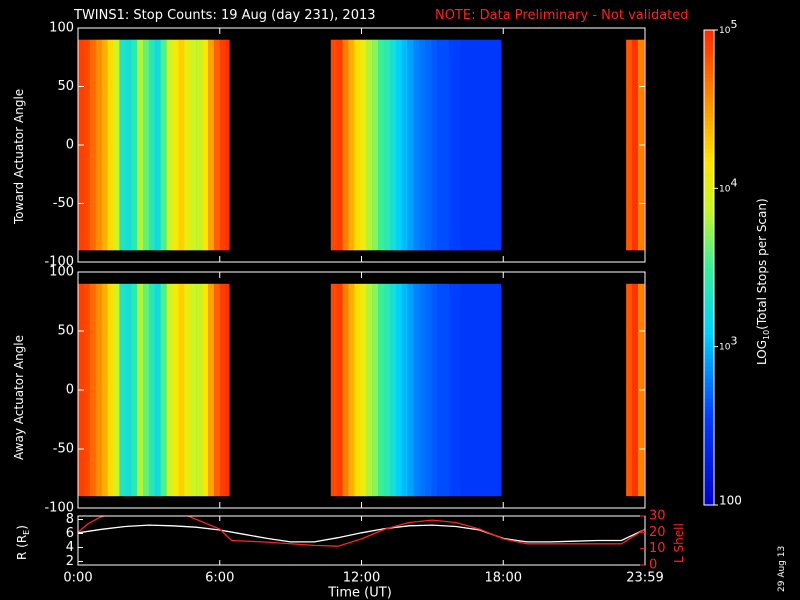 The height and width of the screenshot is (600, 800). I want to click on panel2-ytick-label: 50, so click(65, 331).